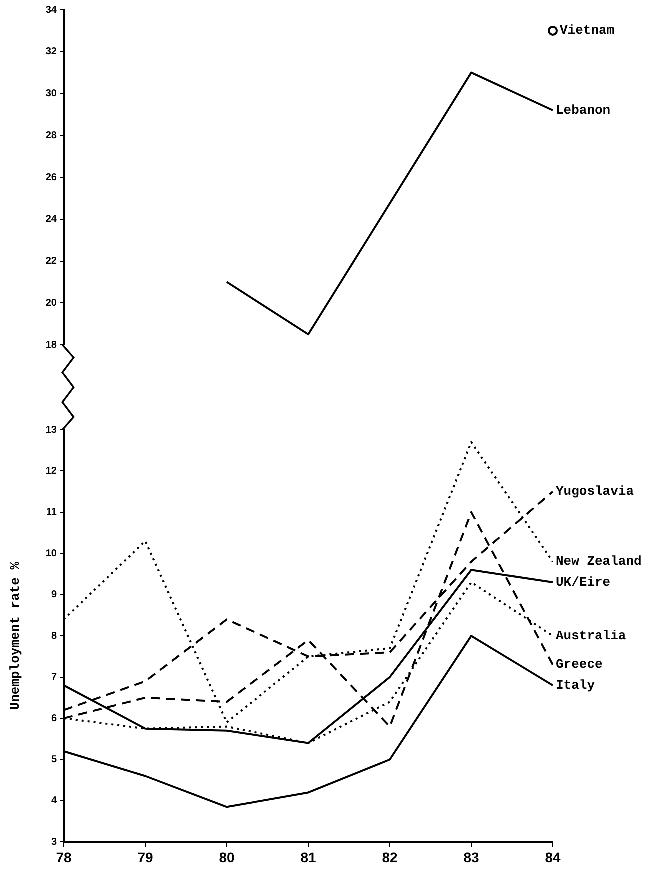  I want to click on series-label: New Zealand, so click(599, 562).